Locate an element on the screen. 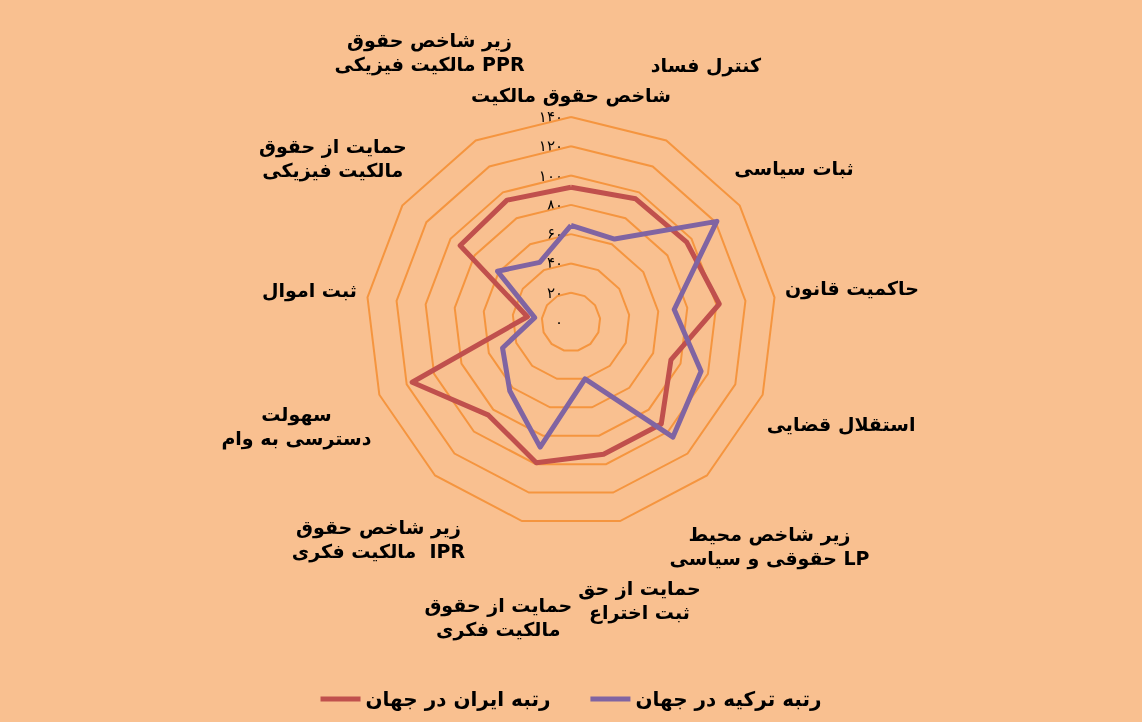 This screenshot has width=1142, height=722. legend-label: رتبه ترکیه در جهان is located at coordinates (728, 699).